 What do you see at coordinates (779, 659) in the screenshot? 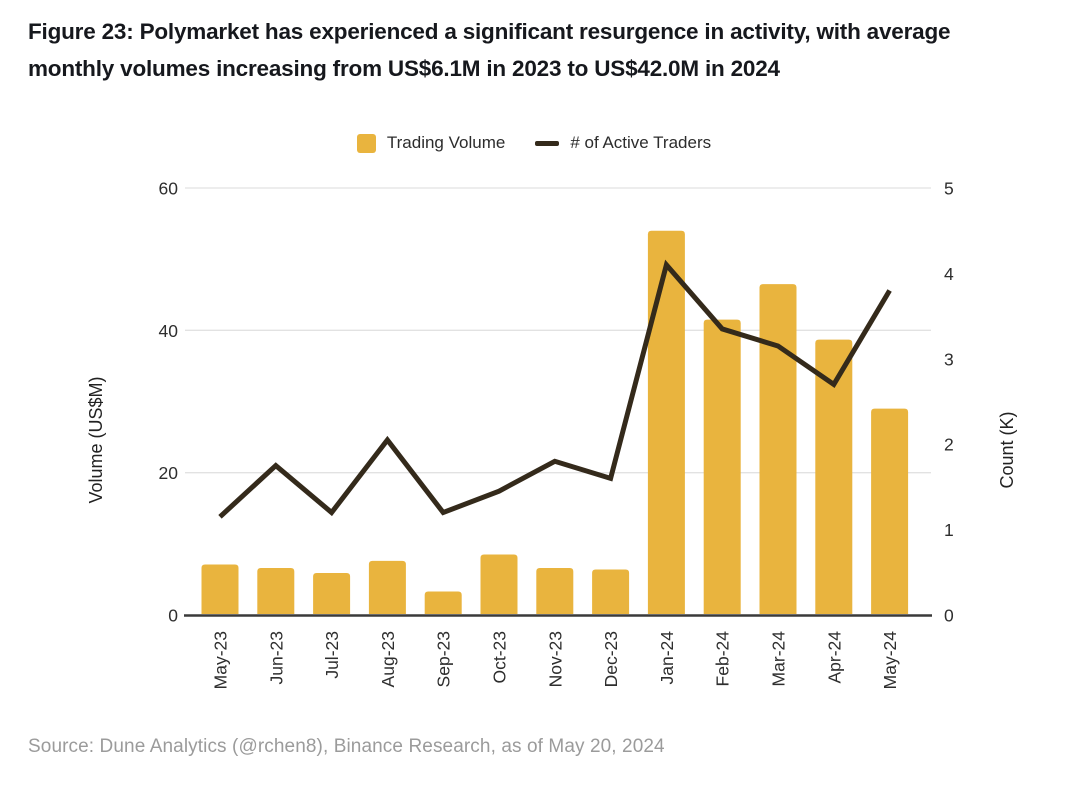
I see `x-tick-Mar-24: Mar-24` at bounding box center [779, 659].